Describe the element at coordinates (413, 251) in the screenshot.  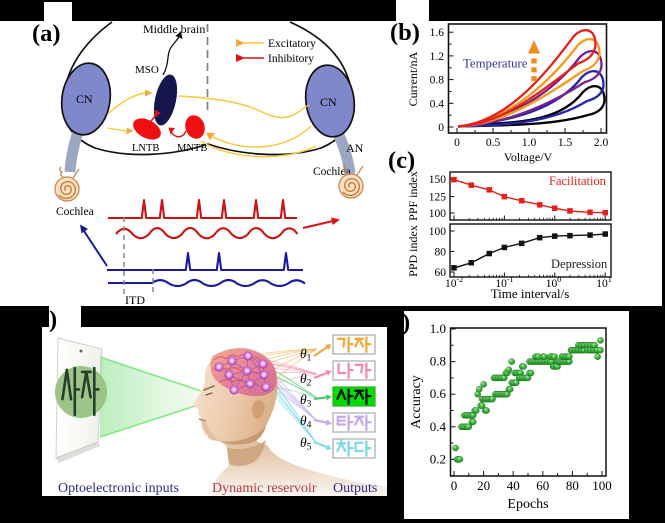
I see `svg-text: PPD index` at that location.